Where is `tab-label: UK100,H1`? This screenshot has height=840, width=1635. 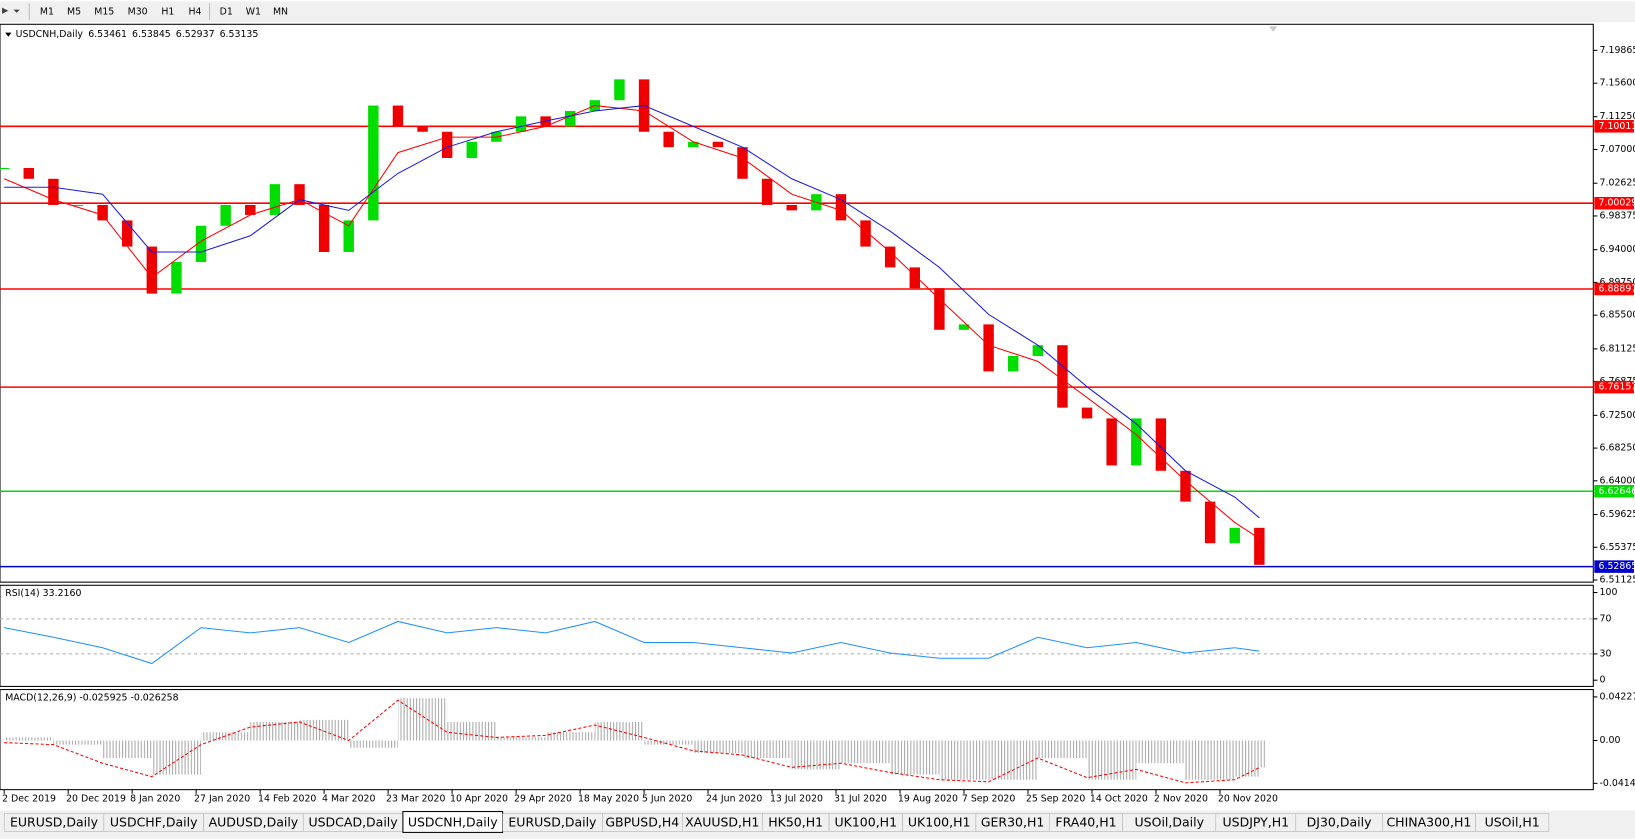
tab-label: UK100,H1 is located at coordinates (939, 822).